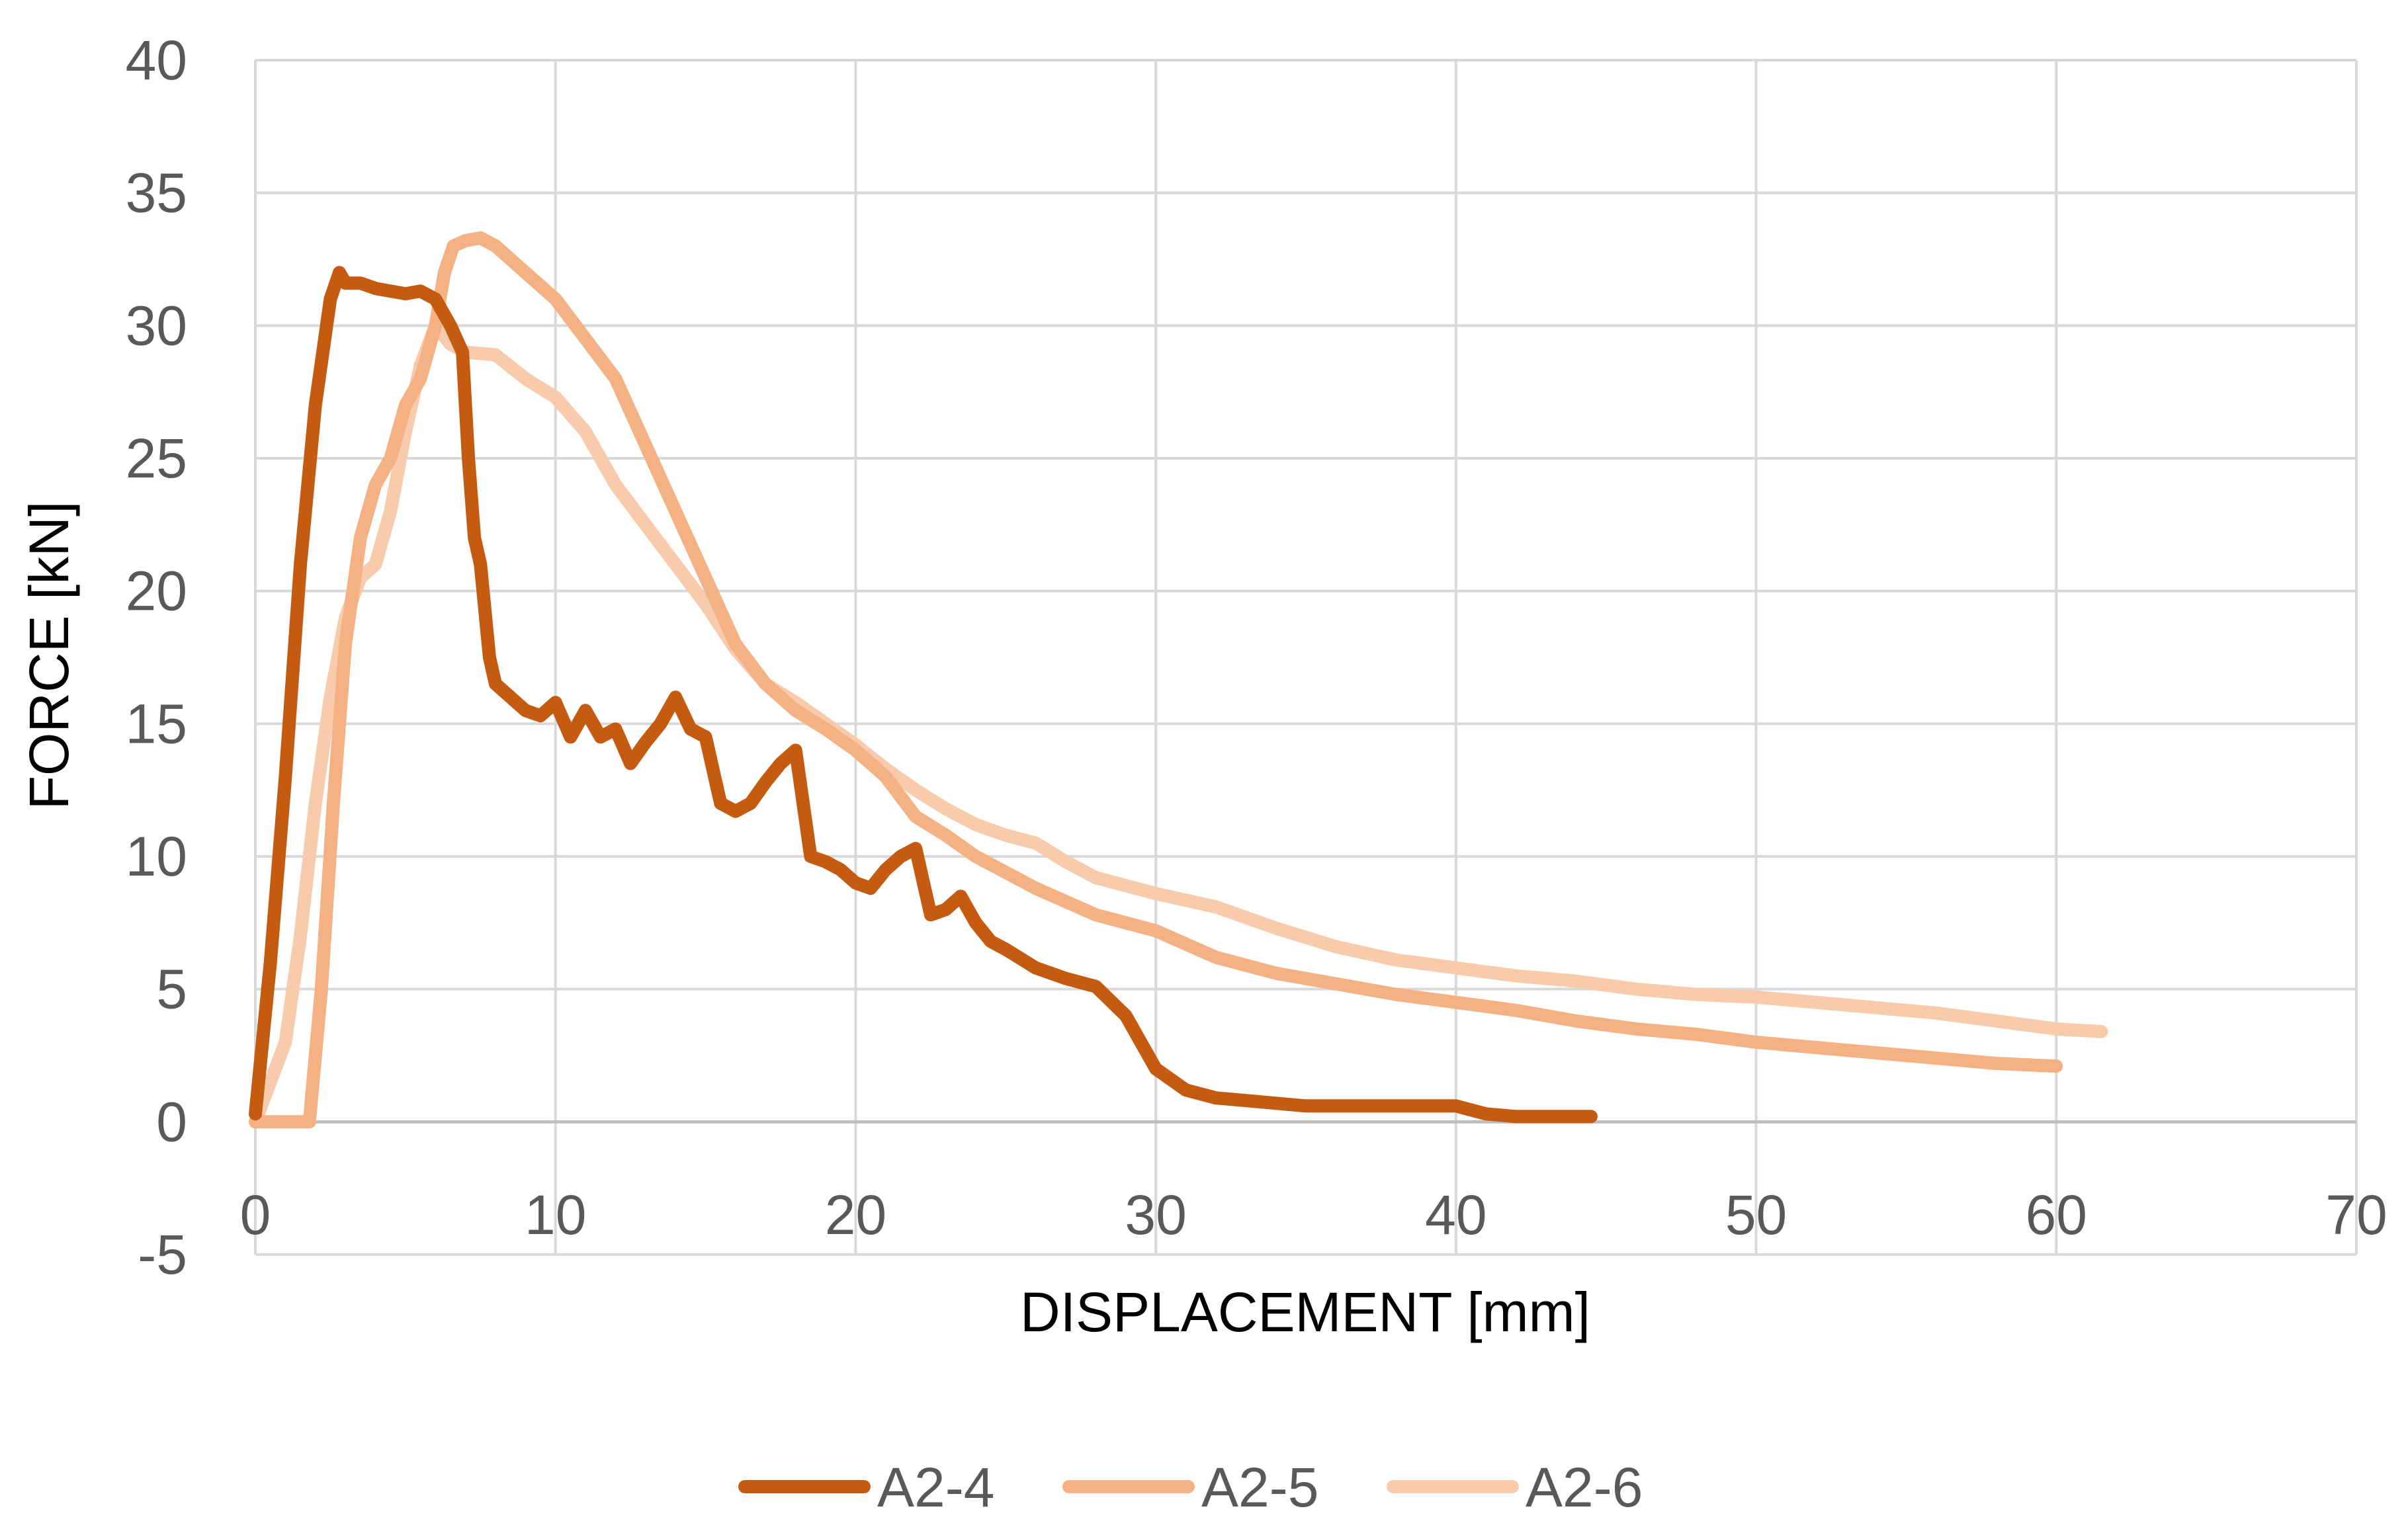 This screenshot has width=2408, height=1529. What do you see at coordinates (156, 193) in the screenshot?
I see `y-tick-label: 35` at bounding box center [156, 193].